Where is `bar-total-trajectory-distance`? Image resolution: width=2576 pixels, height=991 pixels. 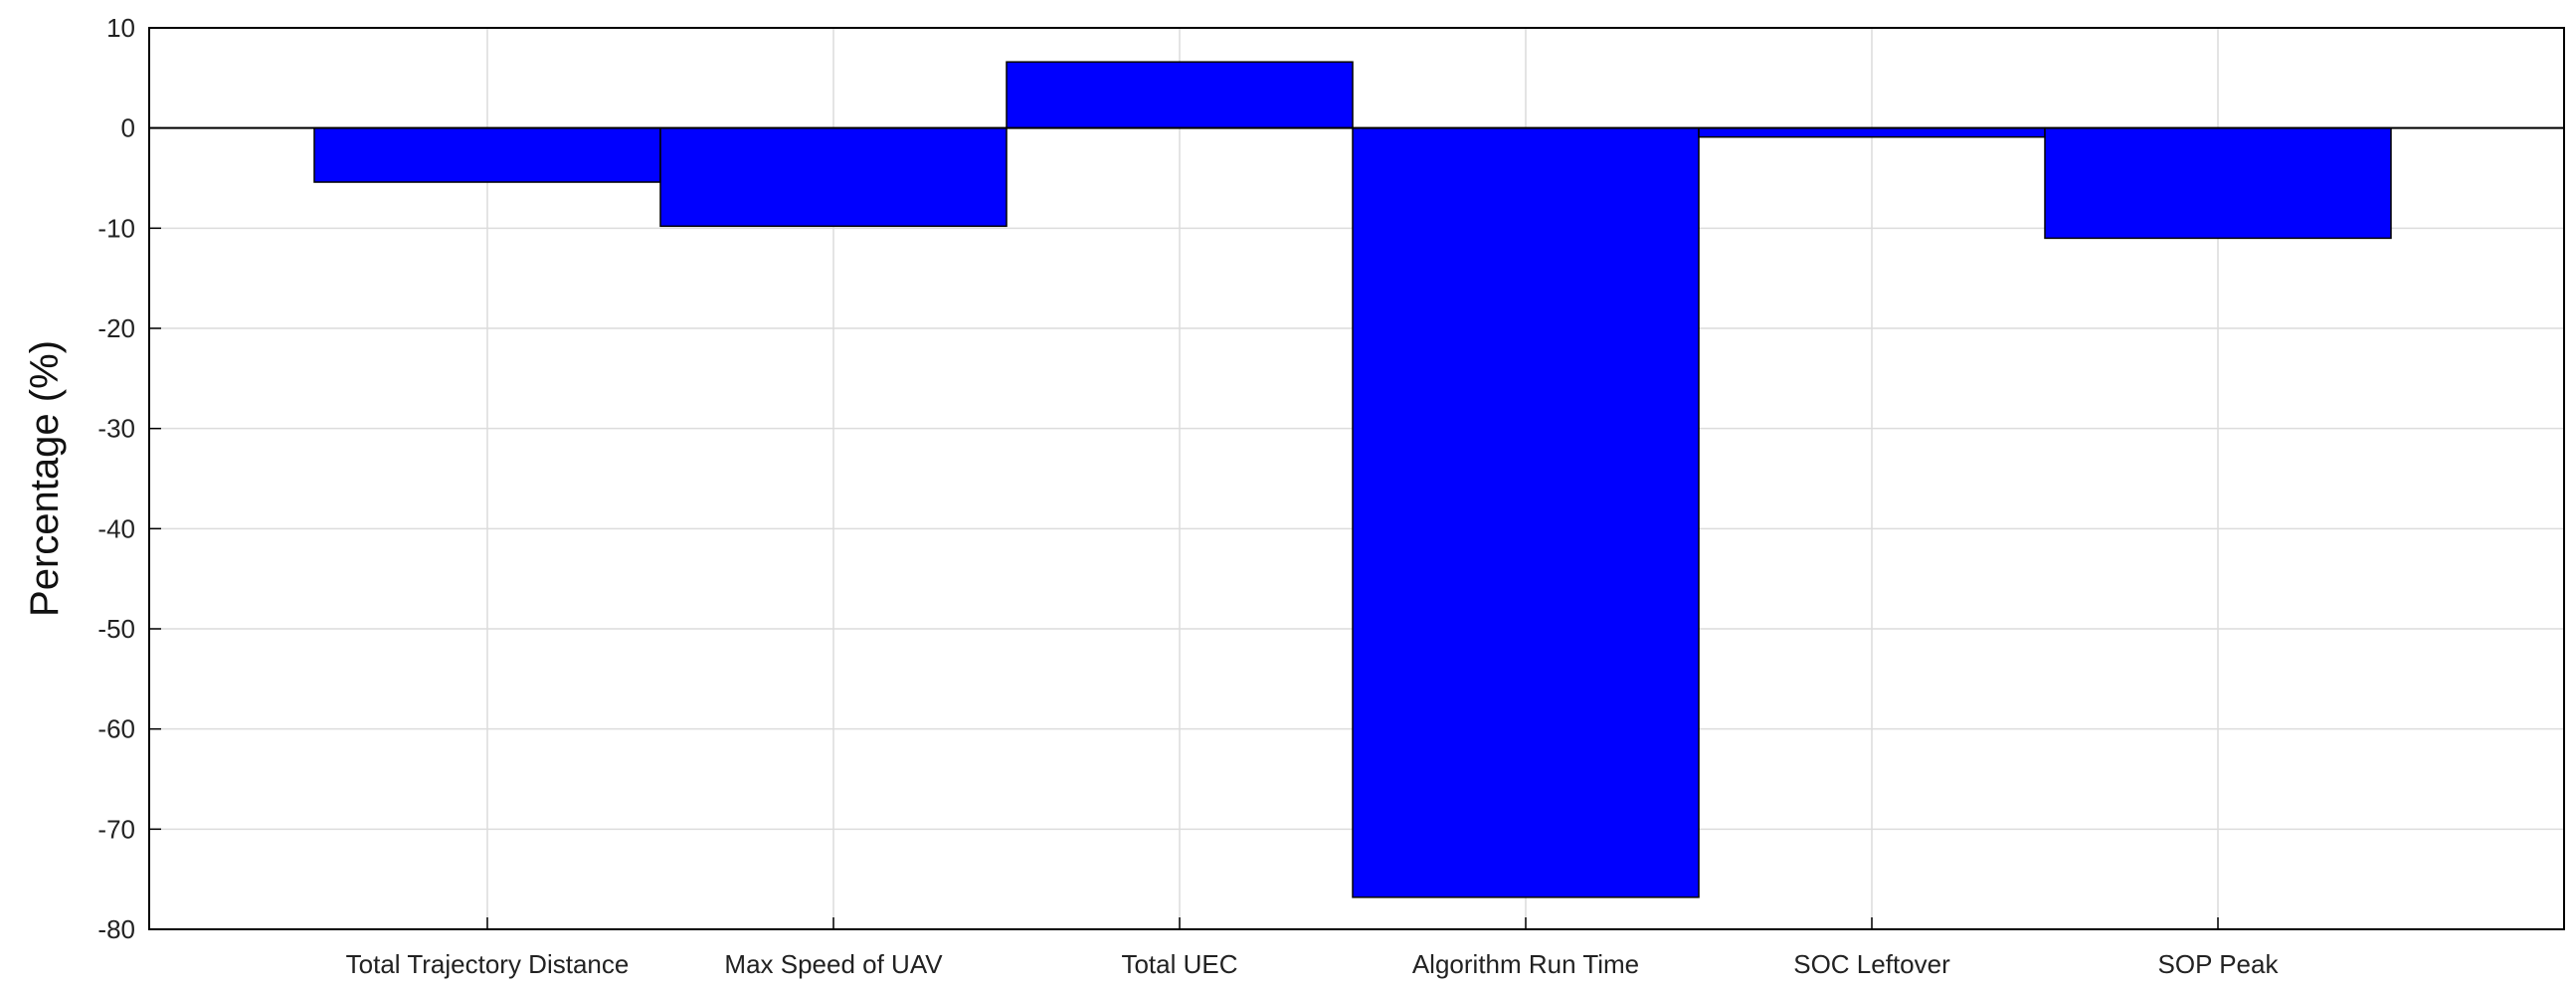 bar-total-trajectory-distance is located at coordinates (487, 154).